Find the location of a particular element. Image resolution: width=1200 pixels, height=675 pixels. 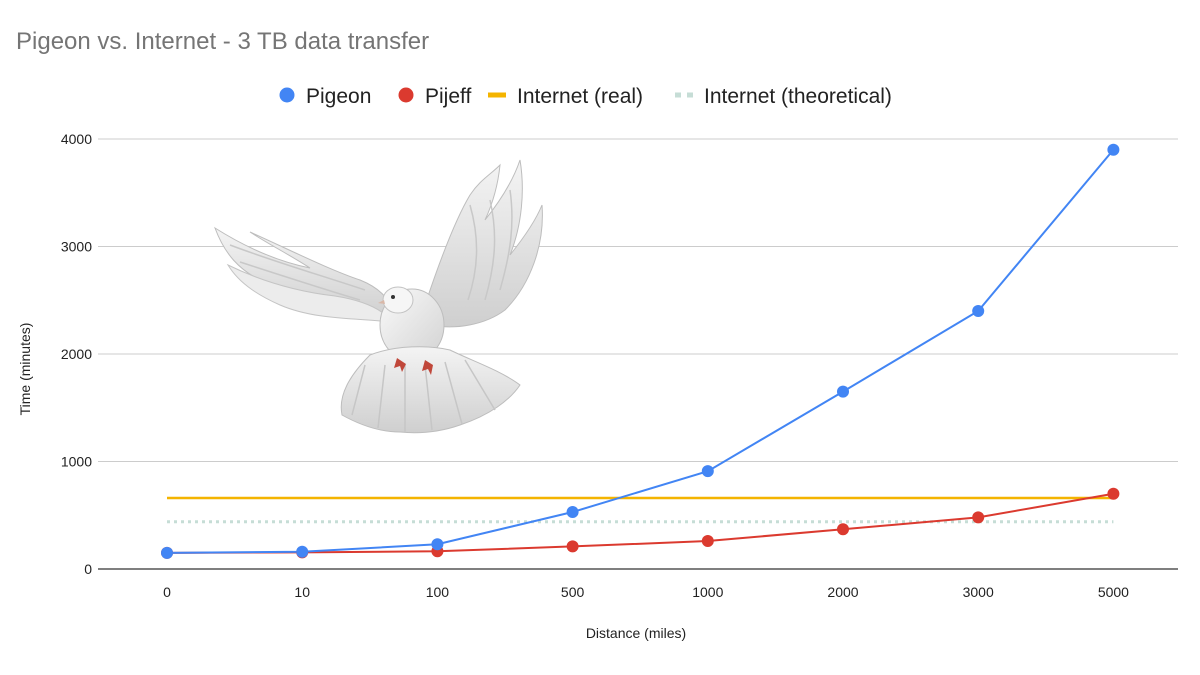

y-tick-label: 2000 is located at coordinates (76, 354).